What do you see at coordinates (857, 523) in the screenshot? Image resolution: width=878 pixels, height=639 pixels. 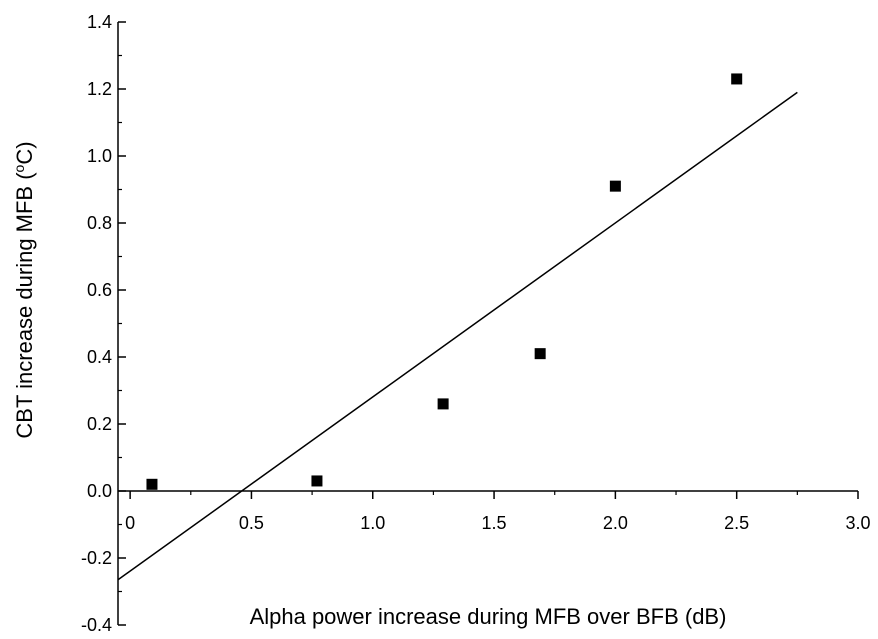 I see `x-tick-label: 3.0` at bounding box center [857, 523].